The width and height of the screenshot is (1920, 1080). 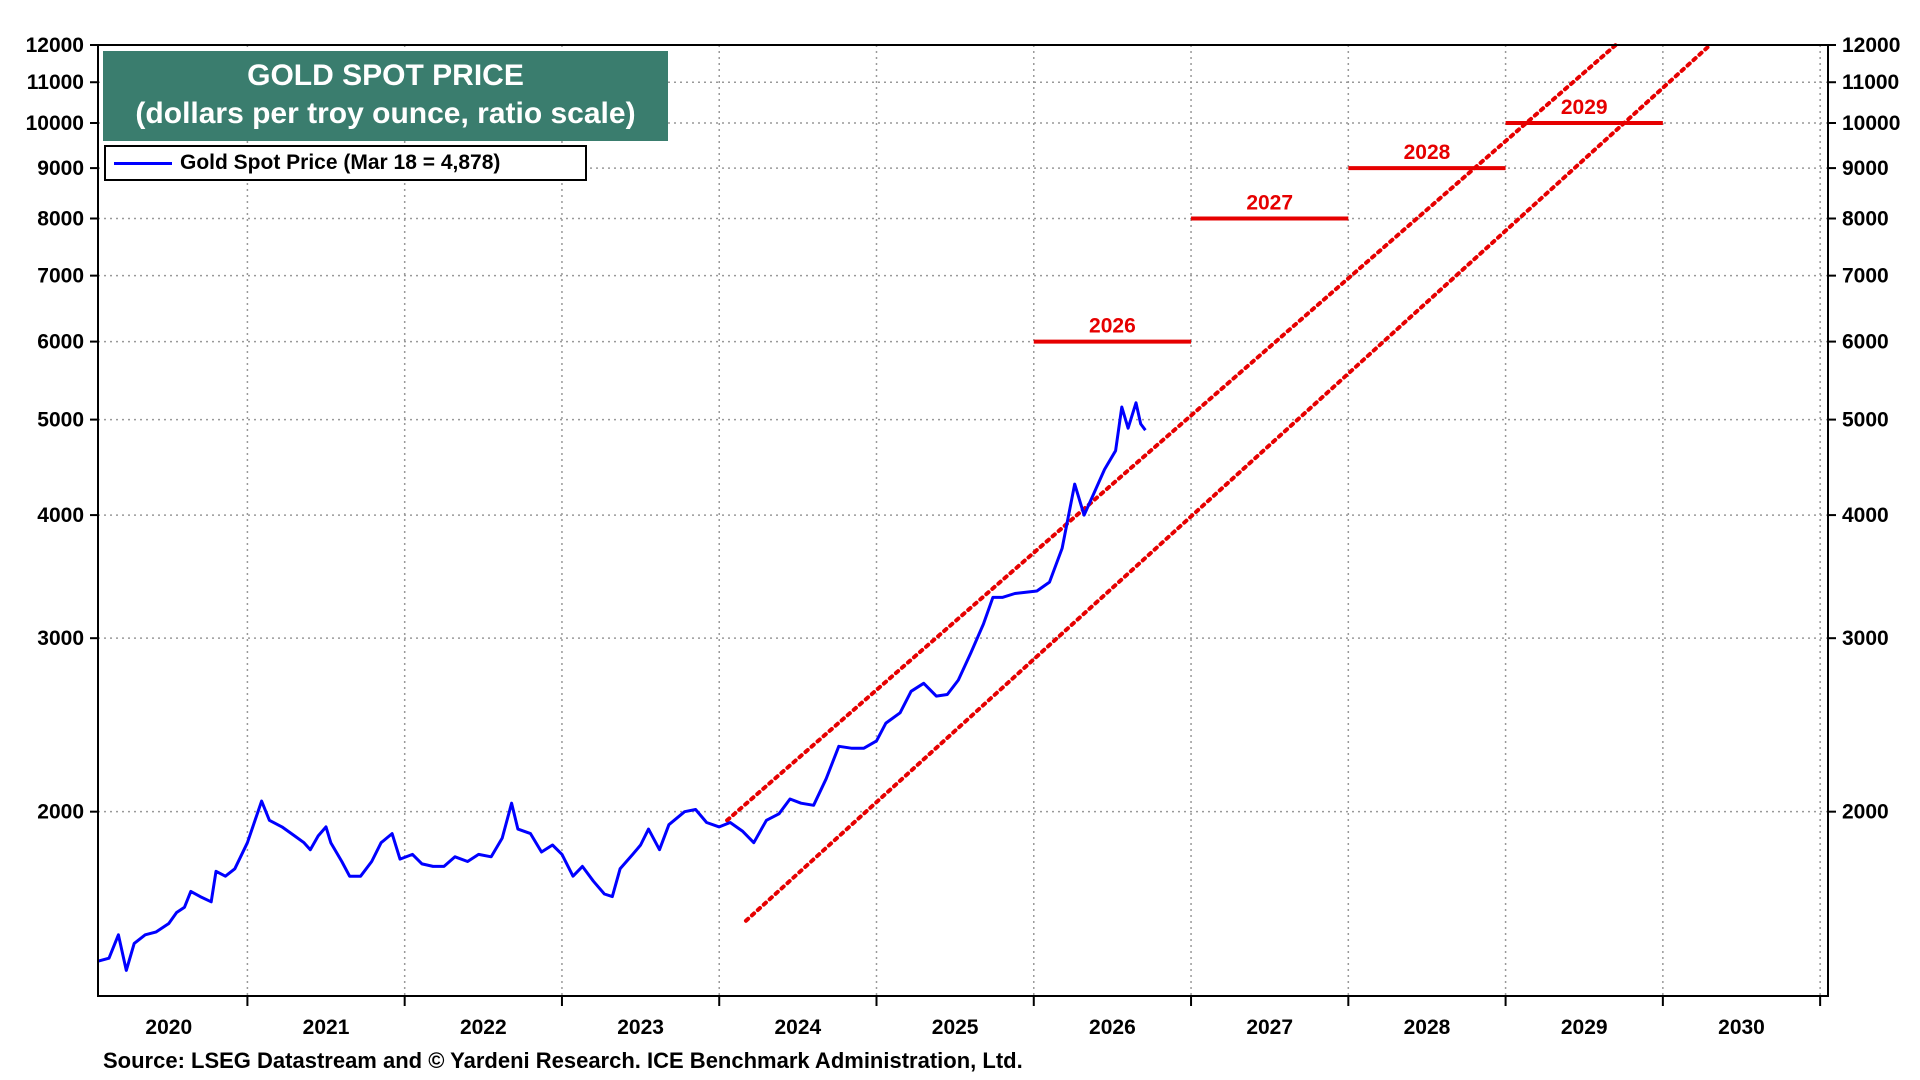 What do you see at coordinates (955, 1027) in the screenshot?
I see `x-tick-label: 2025` at bounding box center [955, 1027].